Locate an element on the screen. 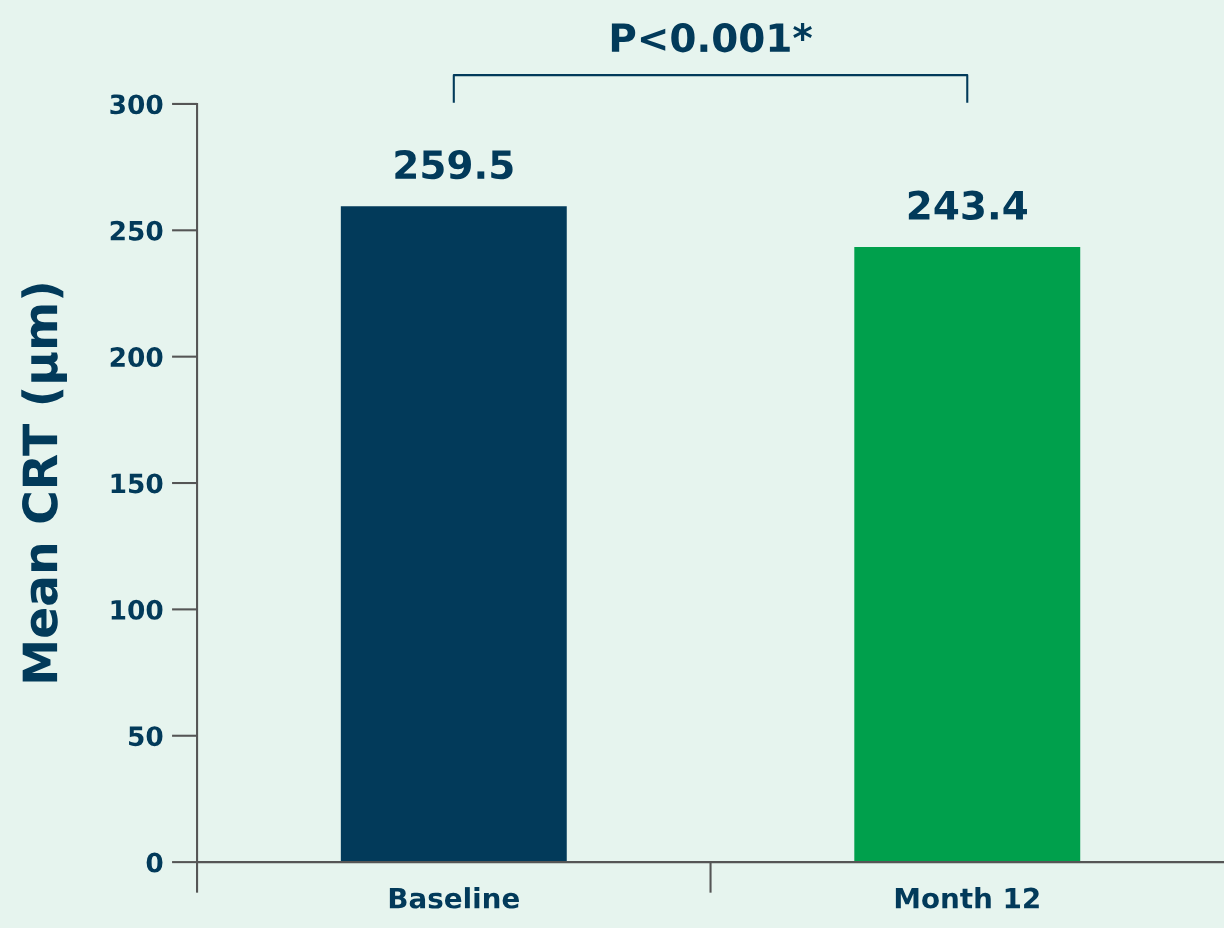 The image size is (1224, 928). y-tick-label: 100 is located at coordinates (137, 609).